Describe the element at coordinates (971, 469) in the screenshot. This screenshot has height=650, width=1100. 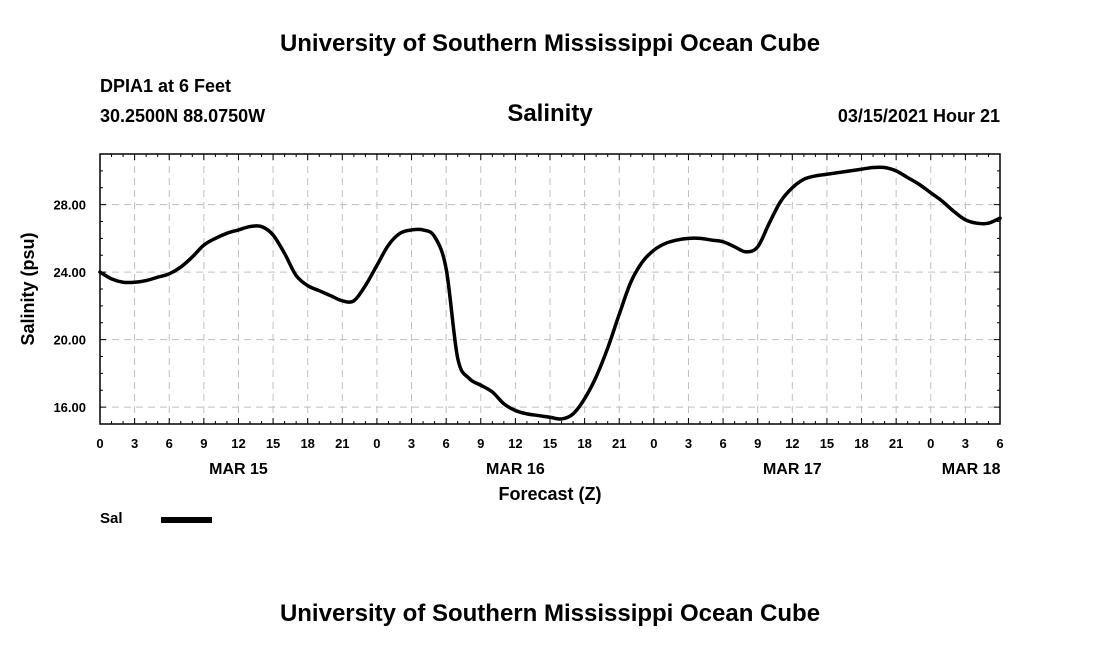
I see `x-date-label: MAR 18` at that location.